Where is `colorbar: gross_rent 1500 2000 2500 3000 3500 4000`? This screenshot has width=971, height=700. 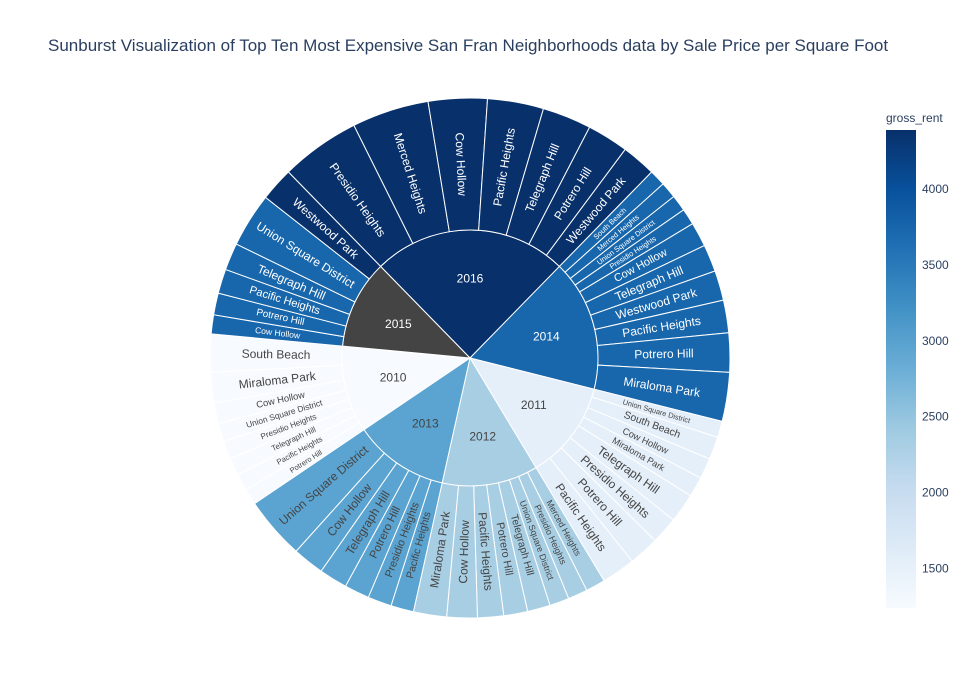 colorbar: gross_rent 1500 2000 2500 3000 3500 4000 is located at coordinates (917, 359).